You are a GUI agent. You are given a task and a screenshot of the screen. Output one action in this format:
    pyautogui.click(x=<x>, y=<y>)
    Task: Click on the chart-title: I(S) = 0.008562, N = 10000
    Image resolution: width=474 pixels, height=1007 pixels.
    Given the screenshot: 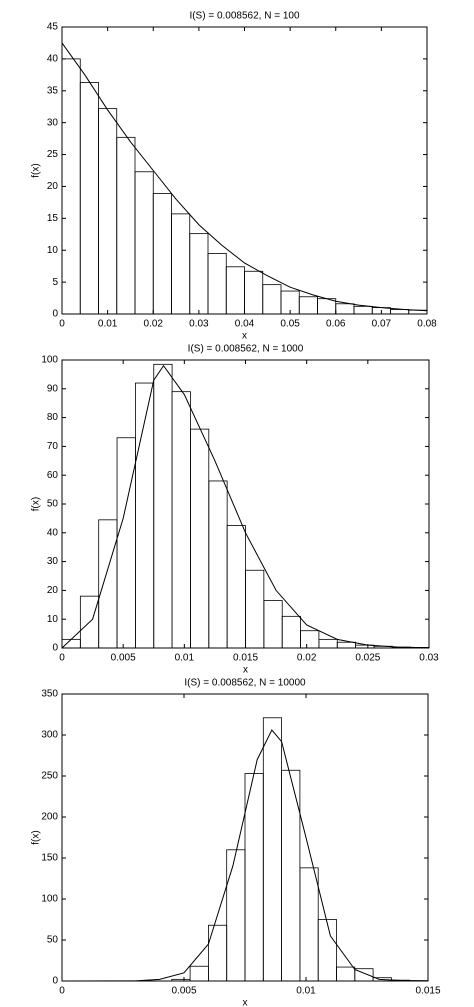 What is the action you would take?
    pyautogui.click(x=245, y=683)
    